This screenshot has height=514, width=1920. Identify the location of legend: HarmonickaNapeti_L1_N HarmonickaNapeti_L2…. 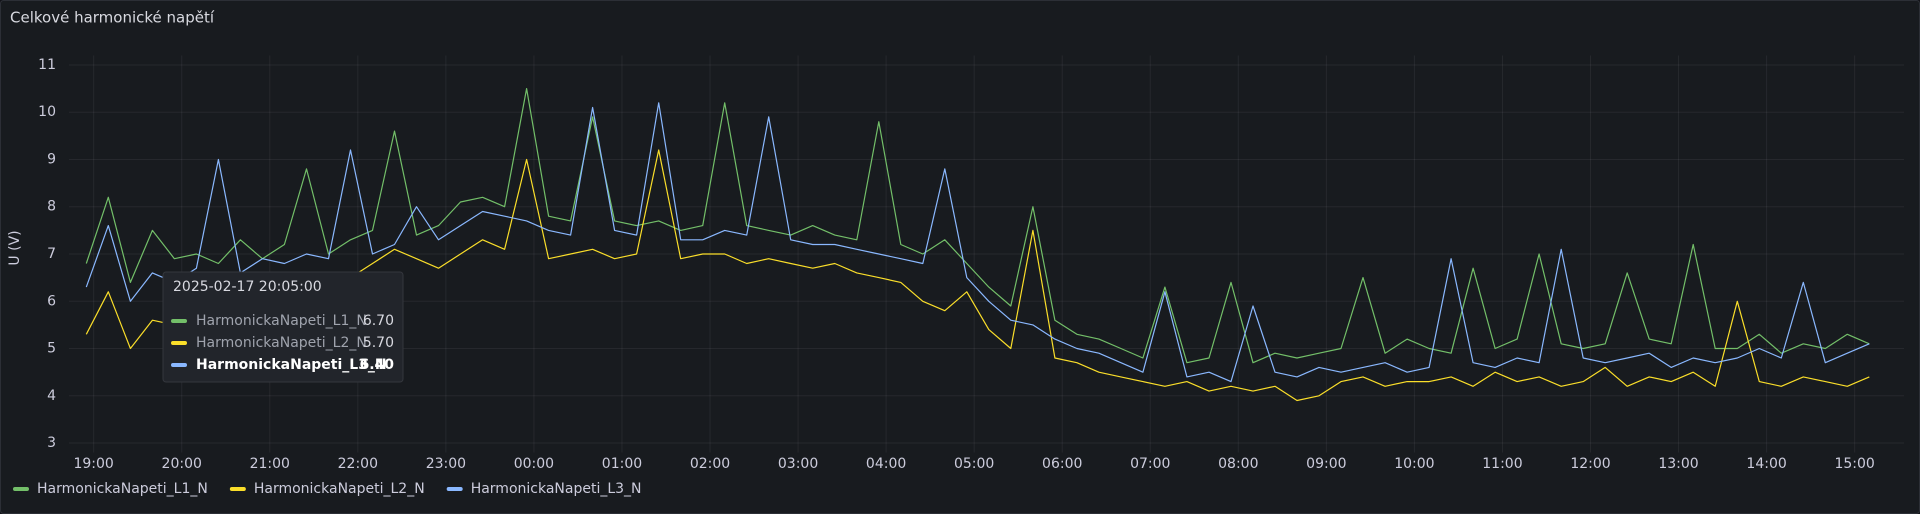
(327, 489).